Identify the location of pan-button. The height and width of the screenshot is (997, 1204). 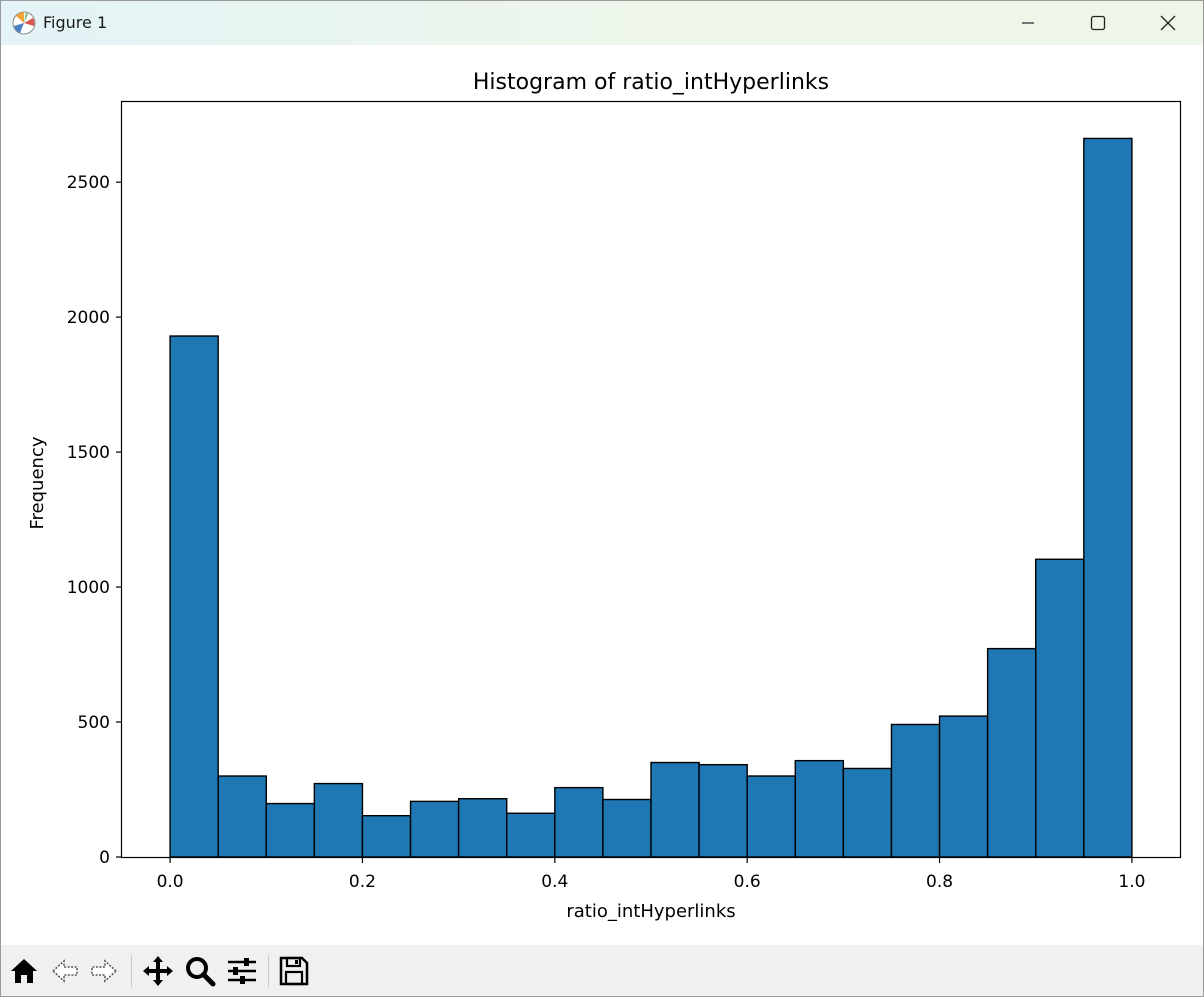
(158, 971).